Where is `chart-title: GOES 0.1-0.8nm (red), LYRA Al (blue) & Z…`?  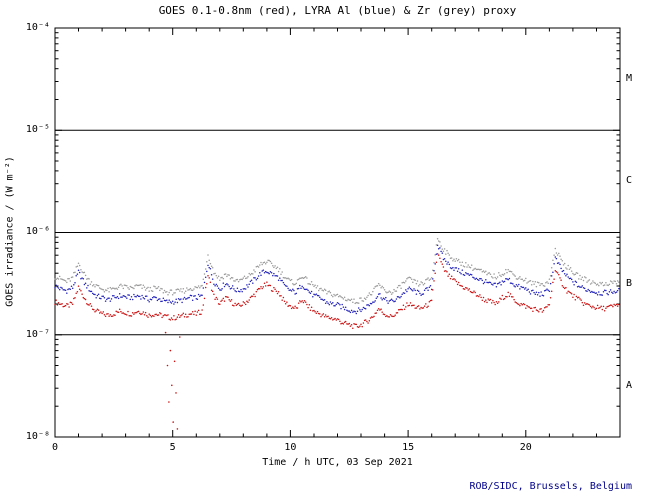 chart-title: GOES 0.1-0.8nm (red), LYRA Al (blue) & Z… is located at coordinates (337, 10).